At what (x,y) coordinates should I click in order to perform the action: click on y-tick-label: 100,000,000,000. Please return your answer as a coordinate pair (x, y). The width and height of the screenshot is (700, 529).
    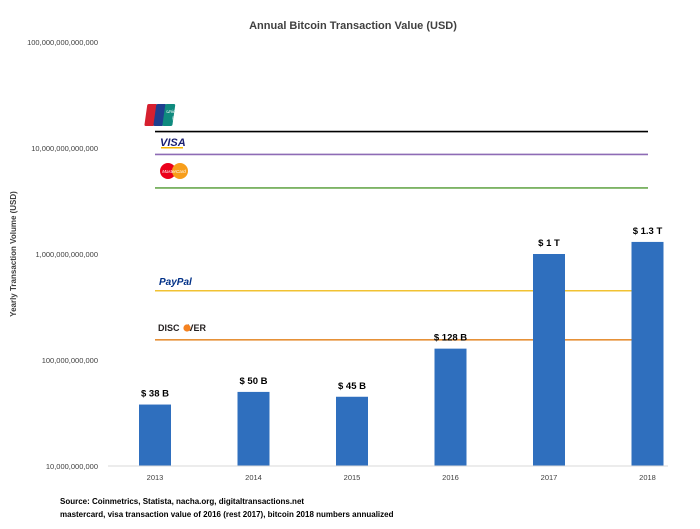
    Looking at the image, I should click on (70, 360).